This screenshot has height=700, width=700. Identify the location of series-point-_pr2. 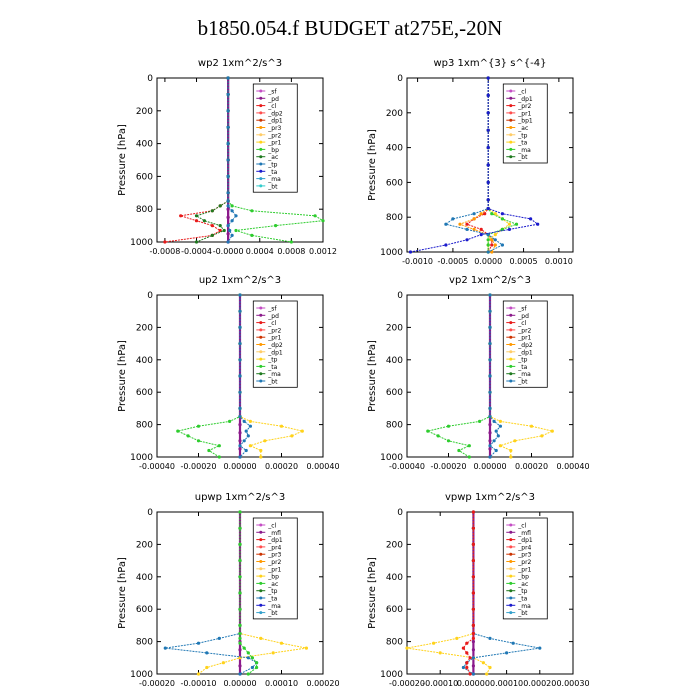
(492, 240).